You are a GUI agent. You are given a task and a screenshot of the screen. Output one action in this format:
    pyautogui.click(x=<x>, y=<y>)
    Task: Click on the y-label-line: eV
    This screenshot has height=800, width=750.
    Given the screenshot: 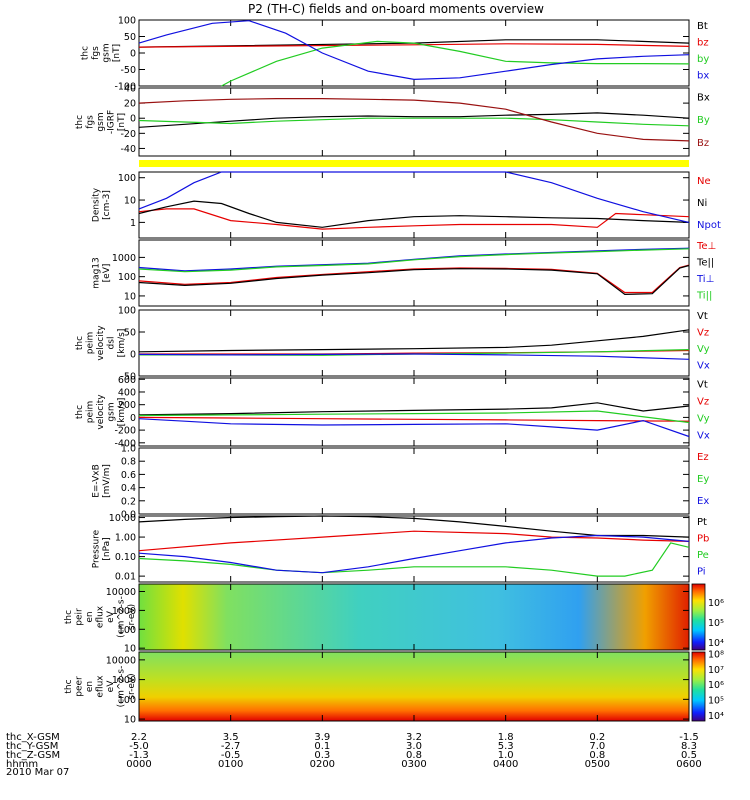 What is the action you would take?
    pyautogui.click(x=111, y=686)
    